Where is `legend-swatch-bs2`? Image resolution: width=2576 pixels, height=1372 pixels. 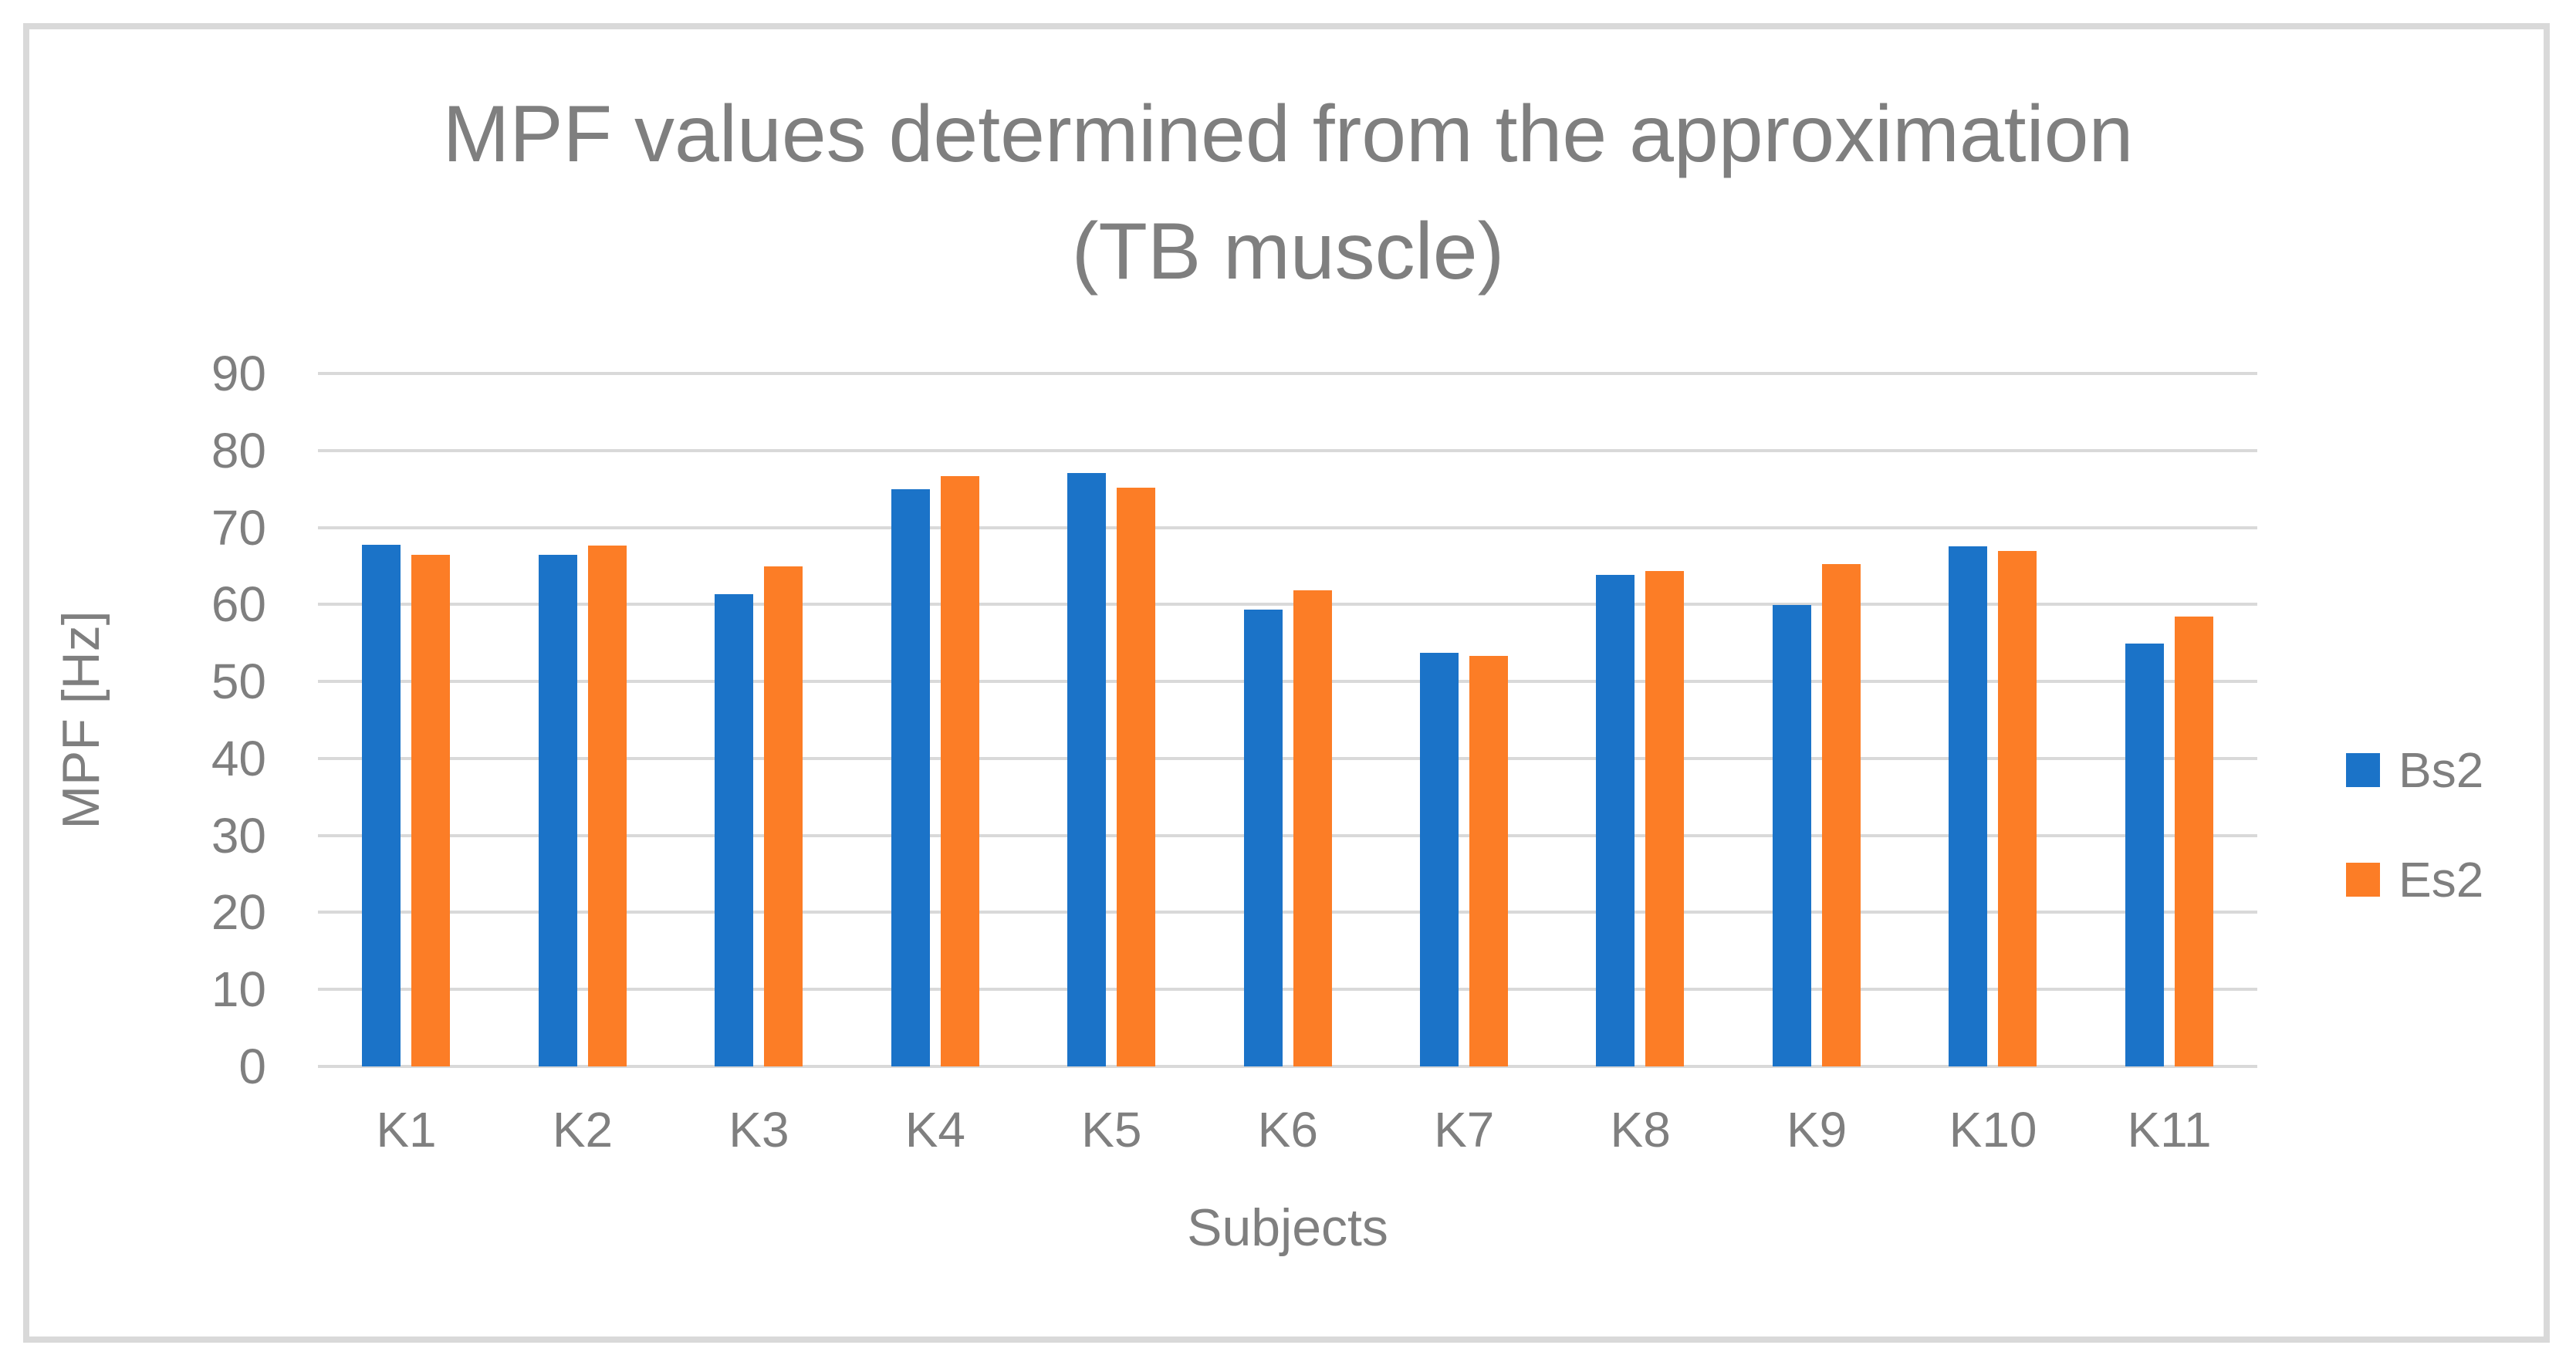 legend-swatch-bs2 is located at coordinates (2363, 770).